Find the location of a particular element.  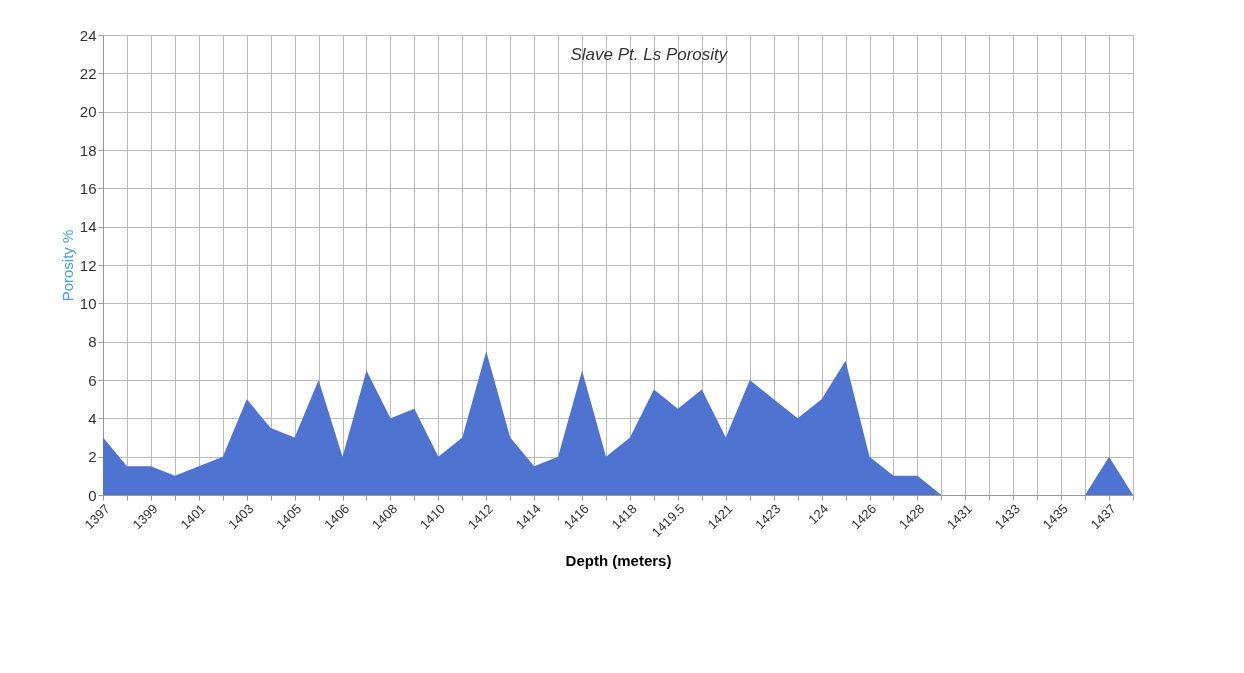

y-tick-label: 6 is located at coordinates (92, 380).